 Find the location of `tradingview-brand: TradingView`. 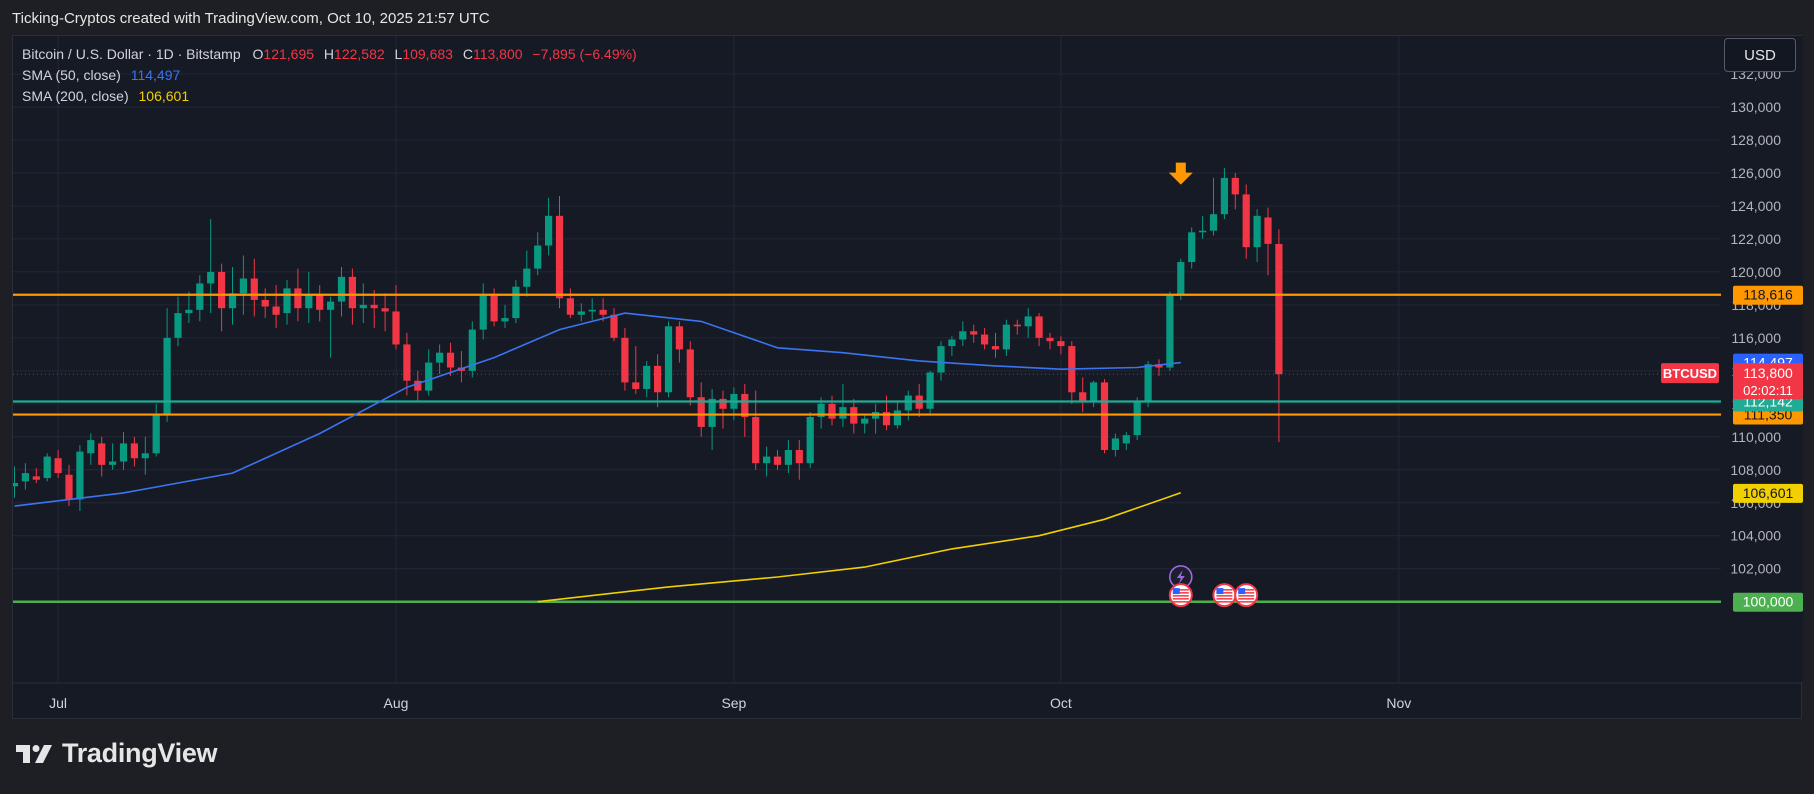

tradingview-brand: TradingView is located at coordinates (116, 753).